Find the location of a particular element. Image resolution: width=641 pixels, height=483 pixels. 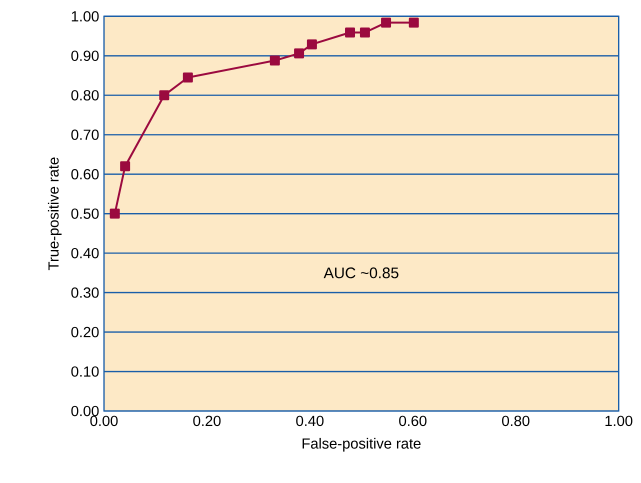

y-tick-label: 0.50 is located at coordinates (85, 213).